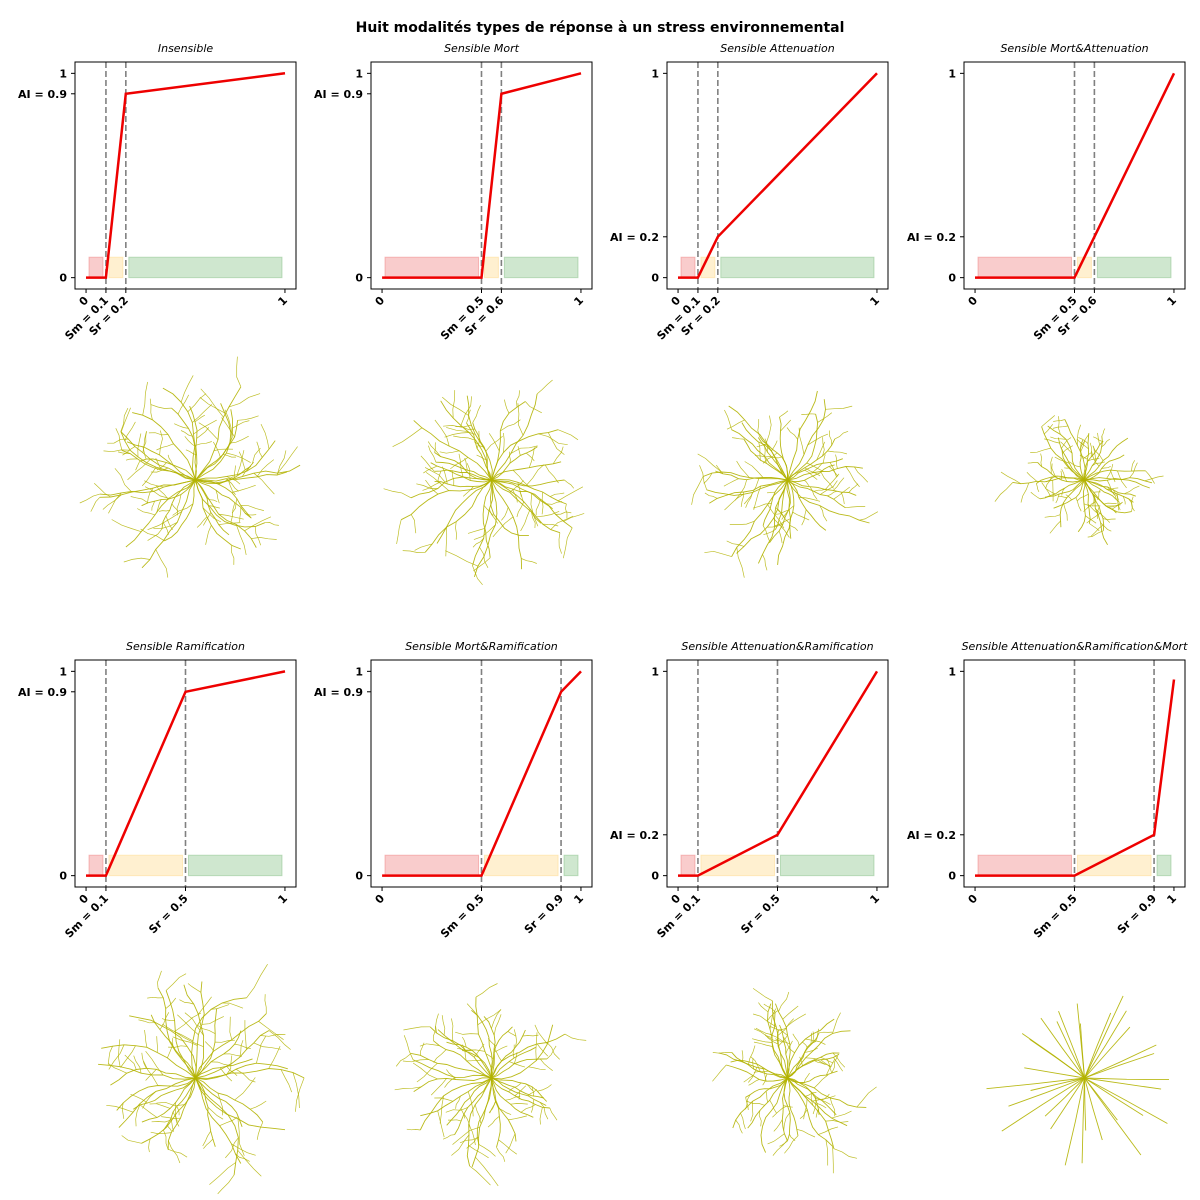  What do you see at coordinates (482, 48) in the screenshot?
I see `panel-title: Sensible Mort` at bounding box center [482, 48].